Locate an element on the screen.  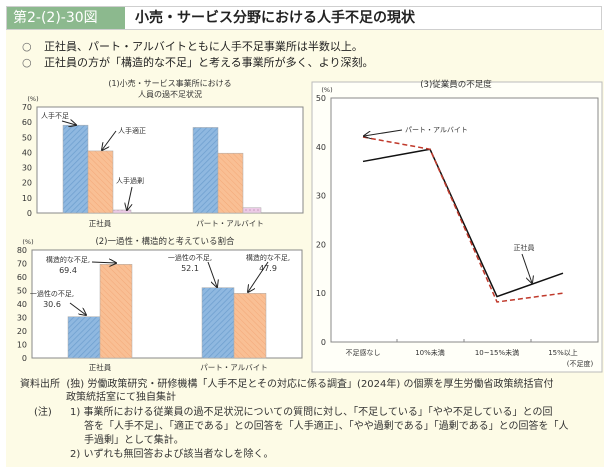
chart1-y-unit: (%) is located at coordinates (32, 99).